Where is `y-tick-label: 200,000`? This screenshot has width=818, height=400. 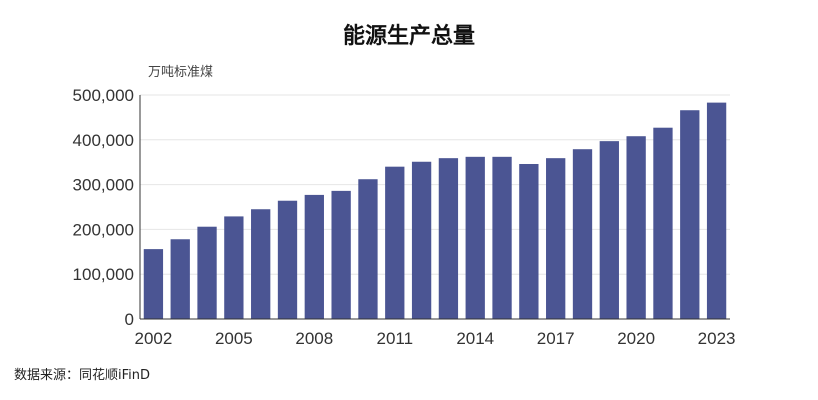 y-tick-label: 200,000 is located at coordinates (103, 229).